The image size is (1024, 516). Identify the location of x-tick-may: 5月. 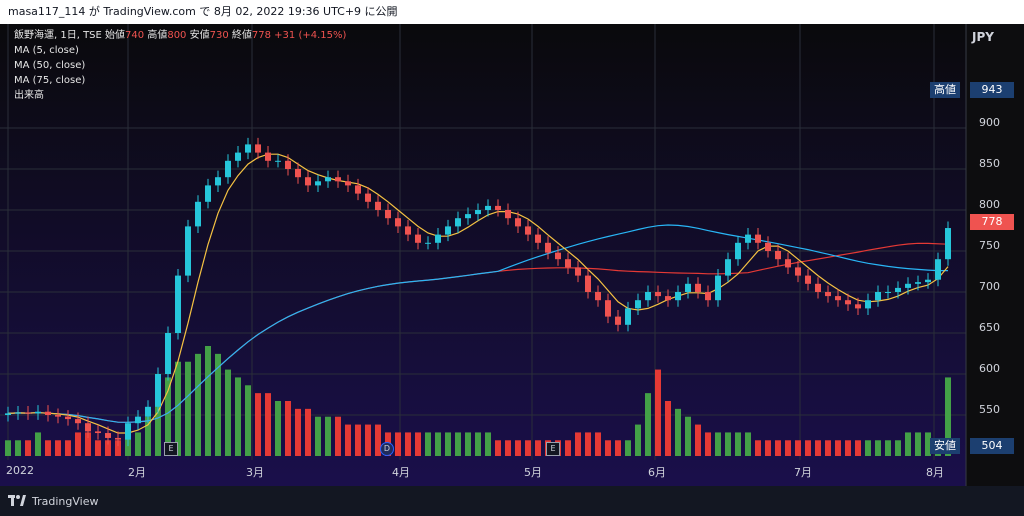
(533, 472).